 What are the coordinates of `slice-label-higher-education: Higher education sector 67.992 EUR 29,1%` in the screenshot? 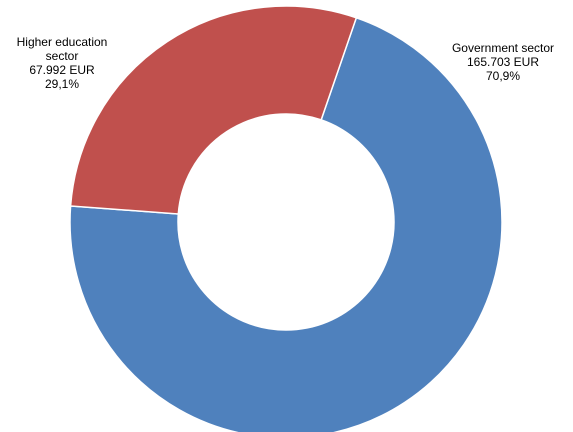 It's located at (62, 63).